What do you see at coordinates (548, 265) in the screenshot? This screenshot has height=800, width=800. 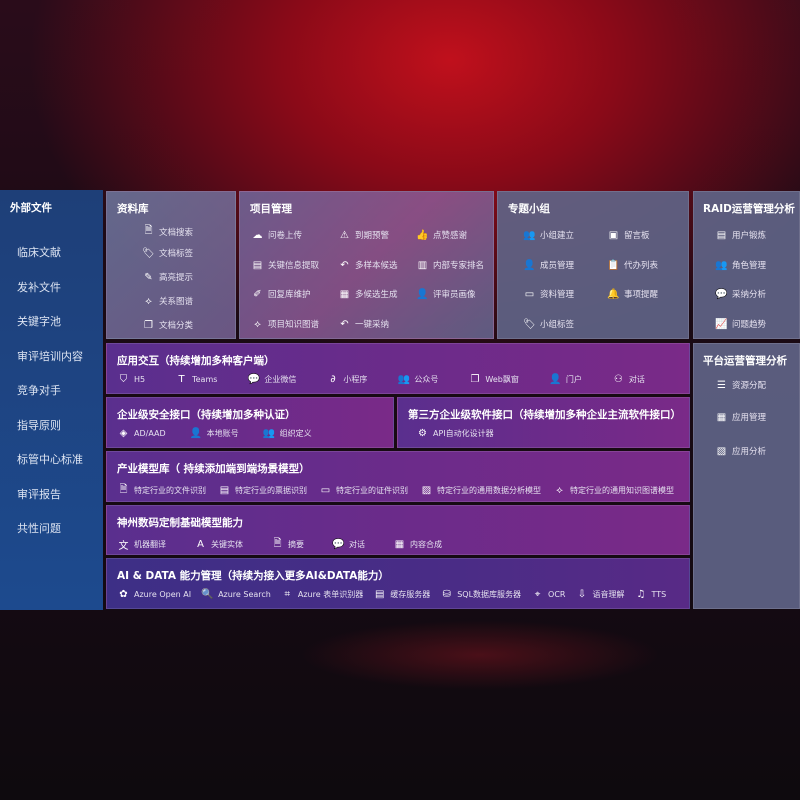 I see `item-成员管理: 👤 成员管理` at bounding box center [548, 265].